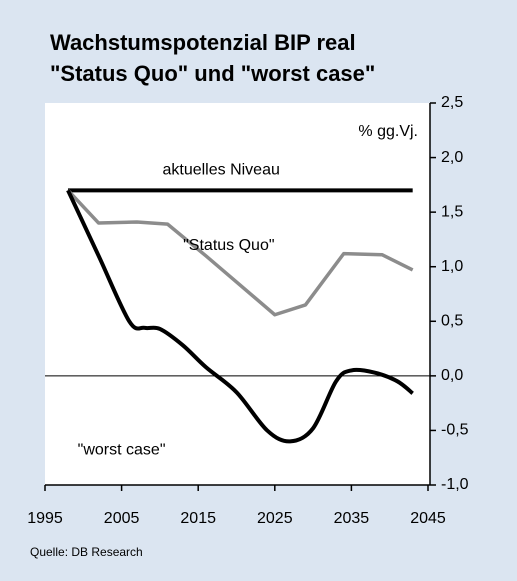  Describe the element at coordinates (455, 484) in the screenshot. I see `y-tick-label: -1,0` at that location.